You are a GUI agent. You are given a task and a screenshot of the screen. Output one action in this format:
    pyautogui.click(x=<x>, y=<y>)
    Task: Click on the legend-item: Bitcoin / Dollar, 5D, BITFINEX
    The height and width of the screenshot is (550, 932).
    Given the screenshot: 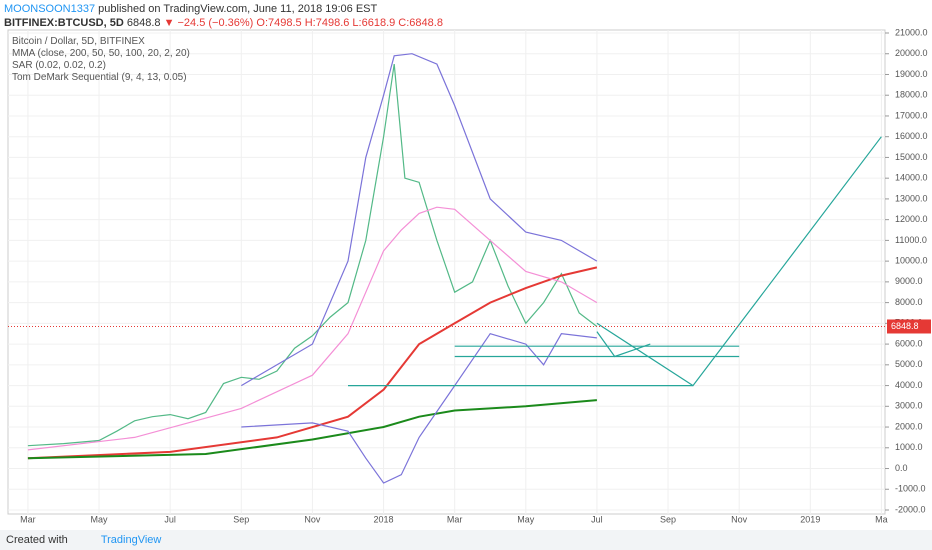 What is the action you would take?
    pyautogui.click(x=78, y=41)
    